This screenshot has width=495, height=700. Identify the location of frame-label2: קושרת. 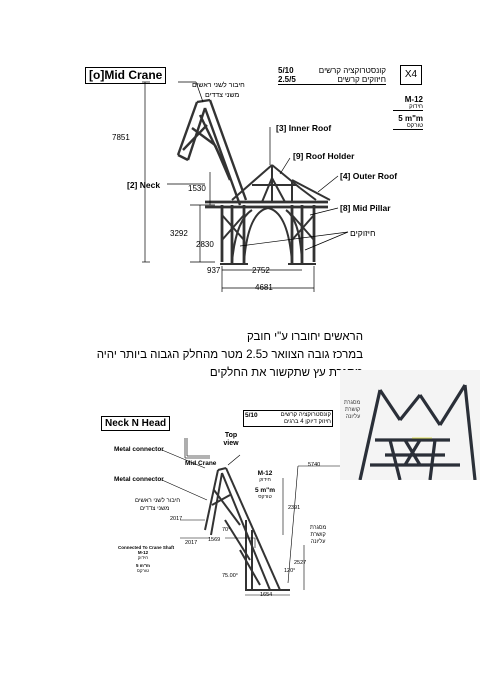
(318, 535).